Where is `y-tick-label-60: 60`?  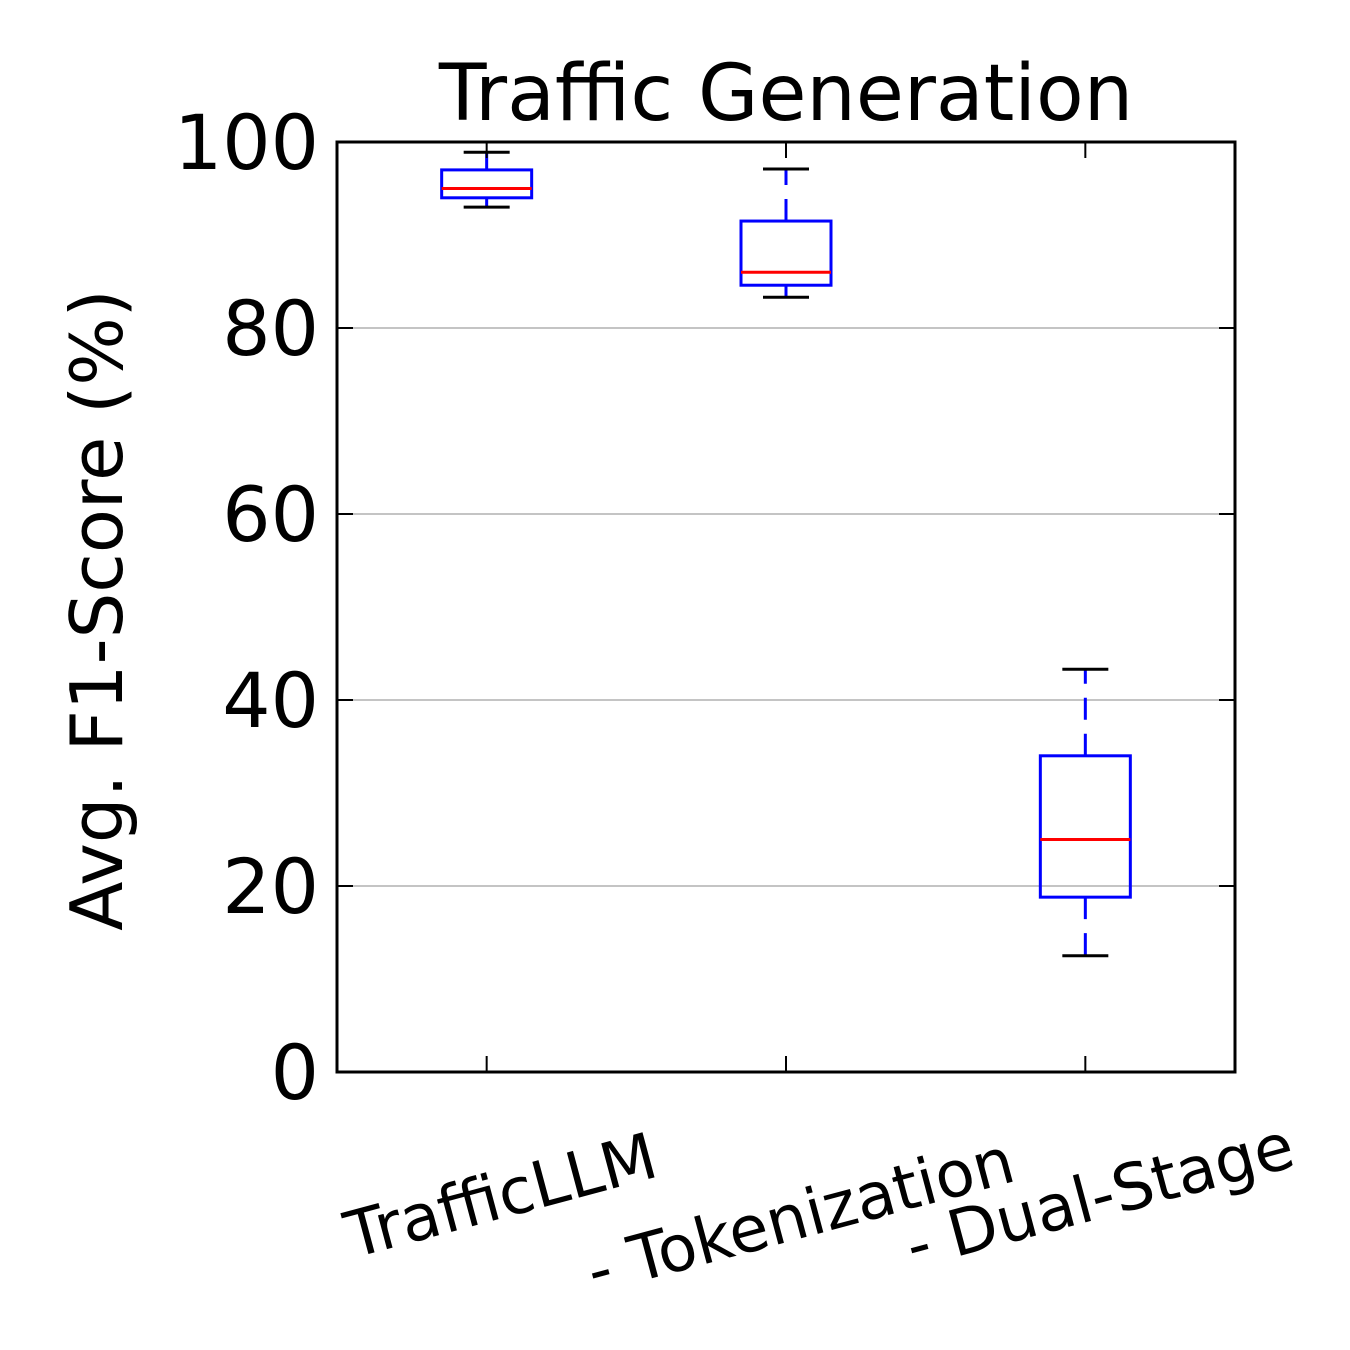 y-tick-label-60: 60 is located at coordinates (270, 514).